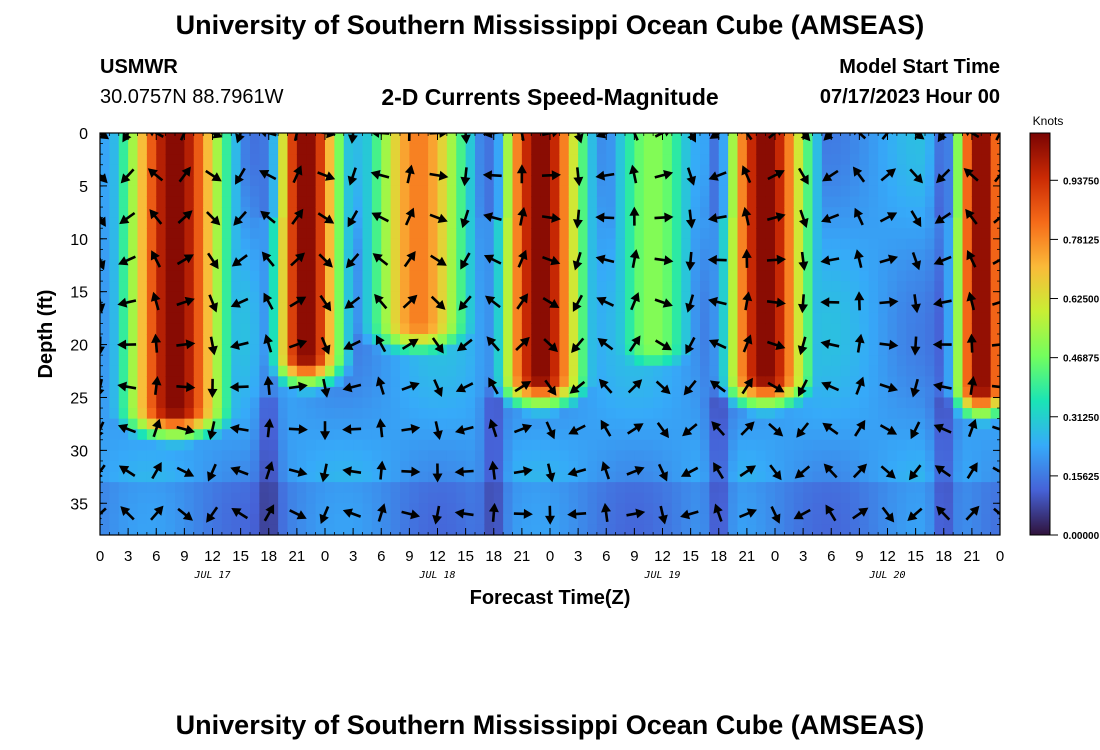 The height and width of the screenshot is (750, 1100). Describe the element at coordinates (79, 346) in the screenshot. I see `y-tick-label: 20` at that location.